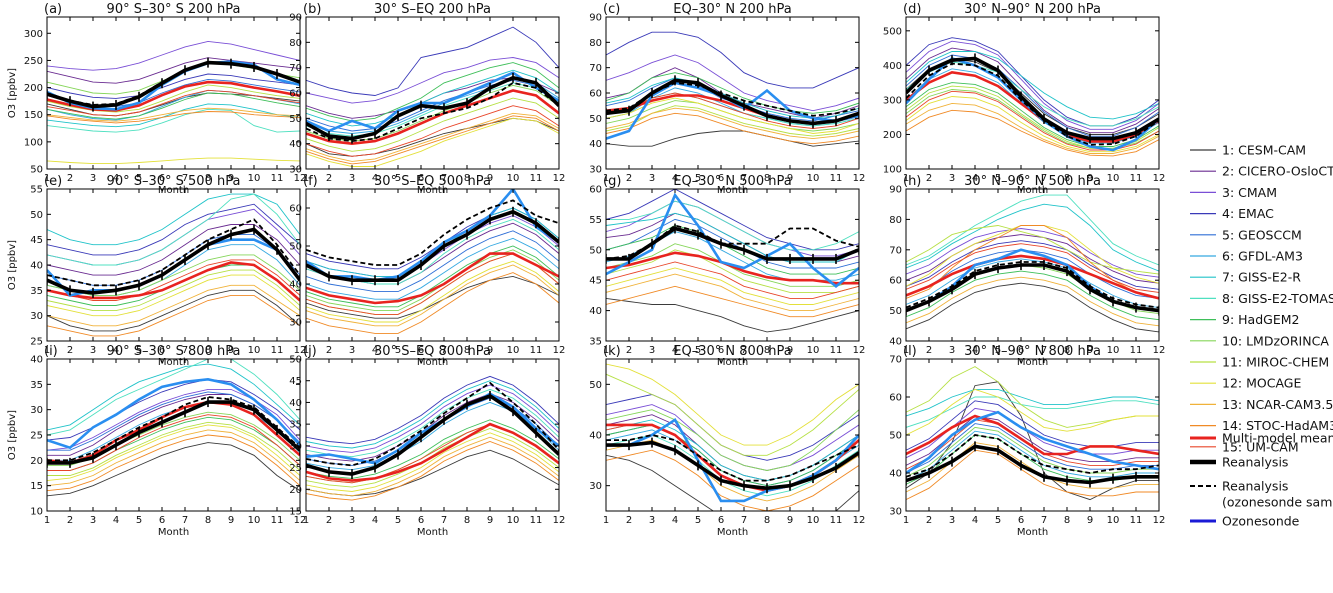 This screenshot has height=593, width=1333. I want to click on legend-label-model: 8: GISS-E2-TOMAS, so click(1277, 298).